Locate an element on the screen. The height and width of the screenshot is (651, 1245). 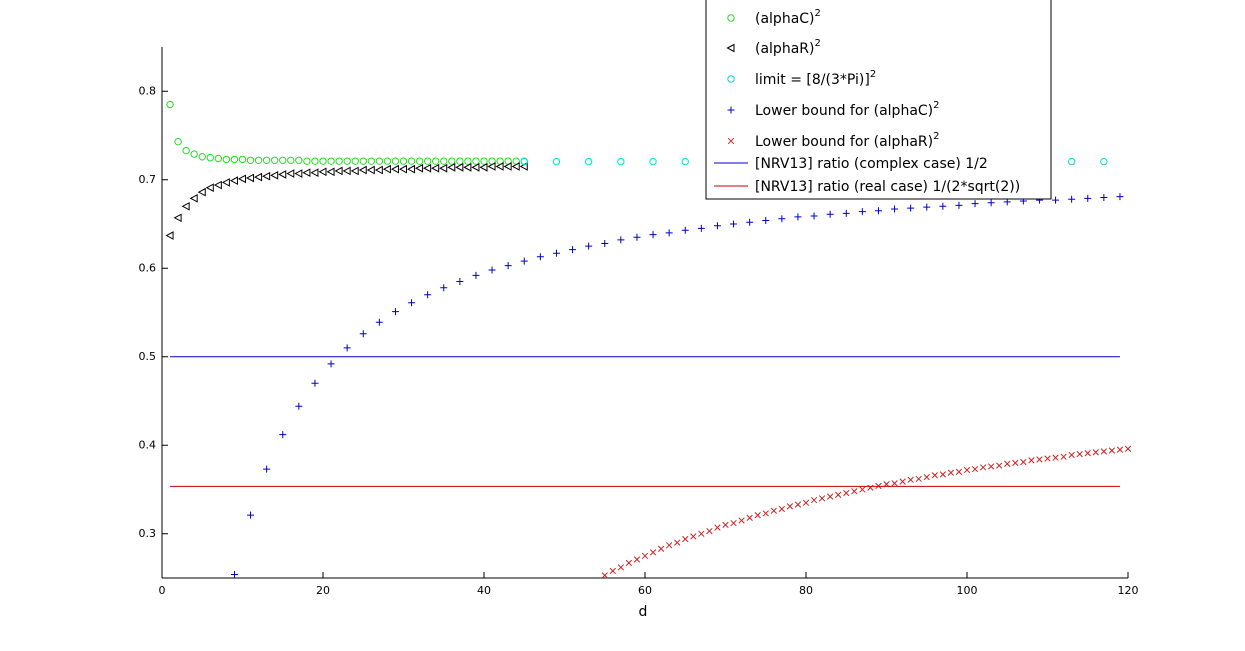
legend-name: Lower bound for (alphaR) is located at coordinates (844, 142).